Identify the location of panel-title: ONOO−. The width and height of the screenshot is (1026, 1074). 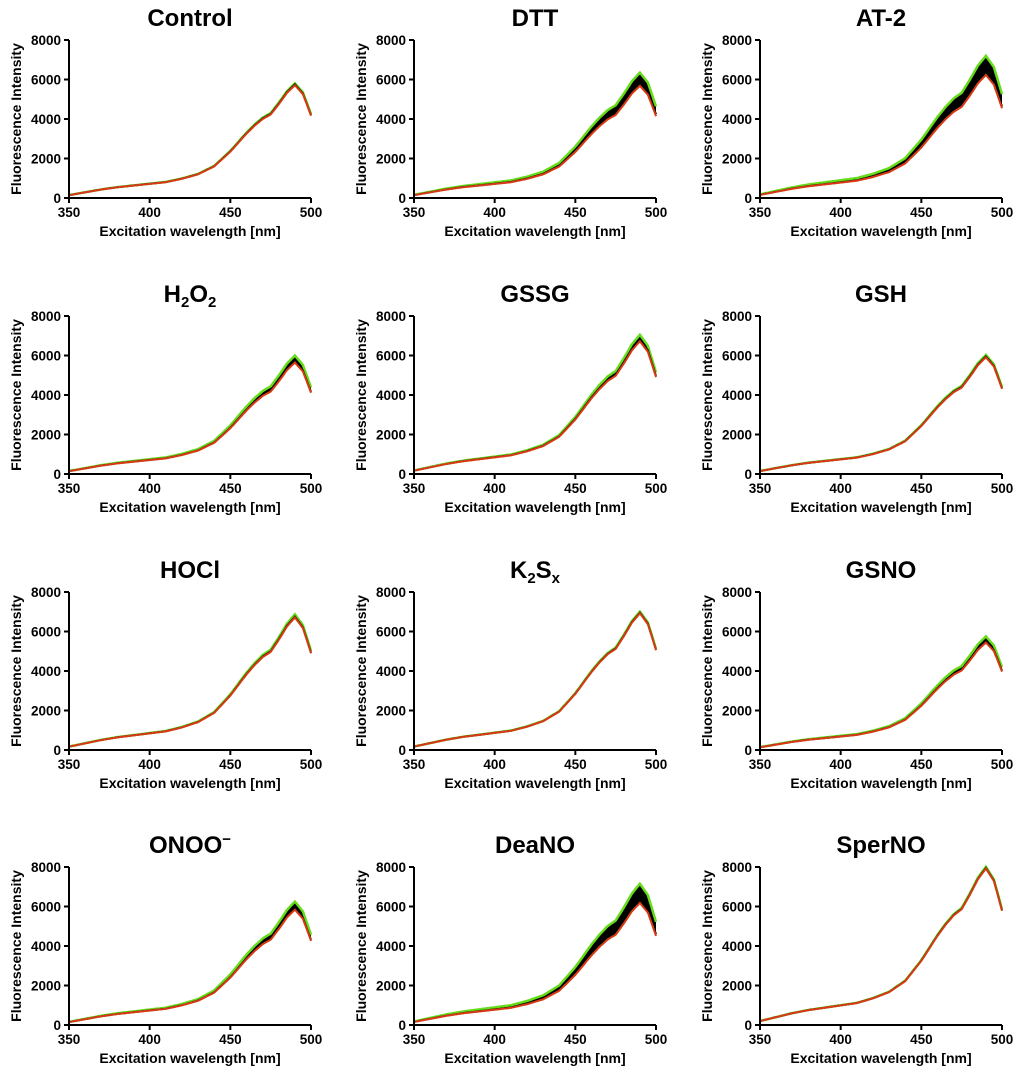
(190, 845).